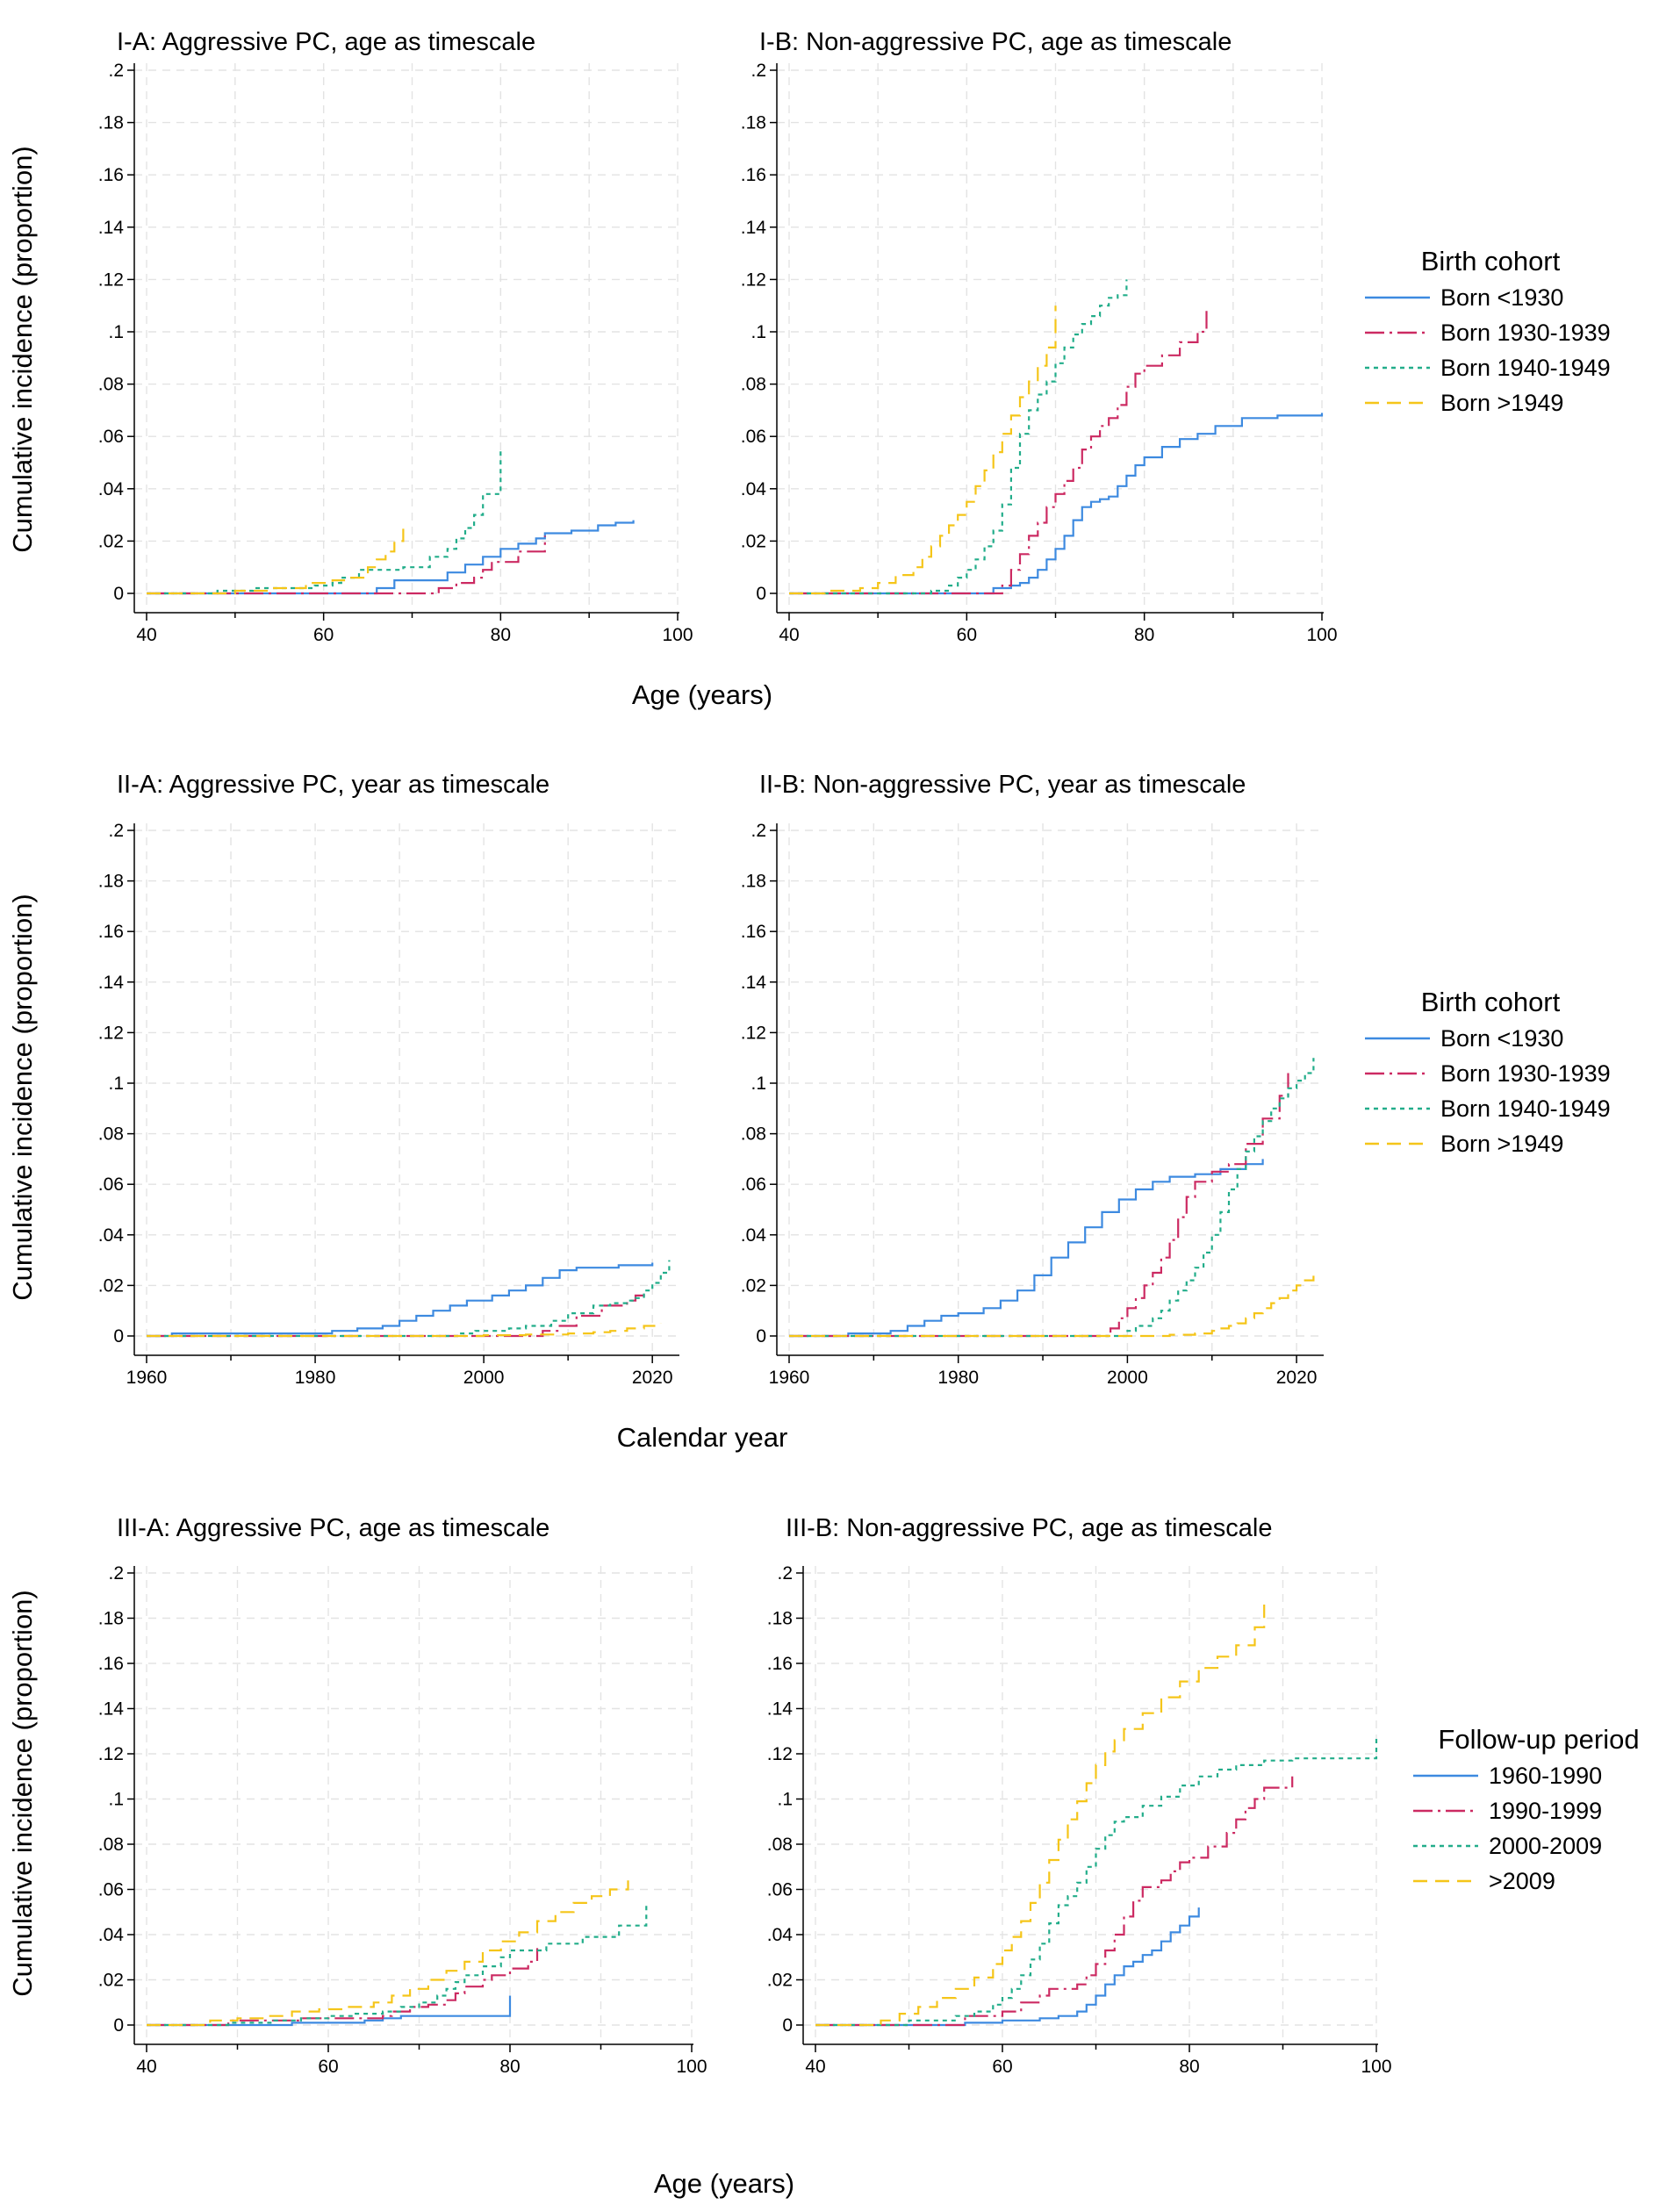  Describe the element at coordinates (326, 42) in the screenshot. I see `panel-title: I-A: Aggressive PC, age as timescale` at that location.